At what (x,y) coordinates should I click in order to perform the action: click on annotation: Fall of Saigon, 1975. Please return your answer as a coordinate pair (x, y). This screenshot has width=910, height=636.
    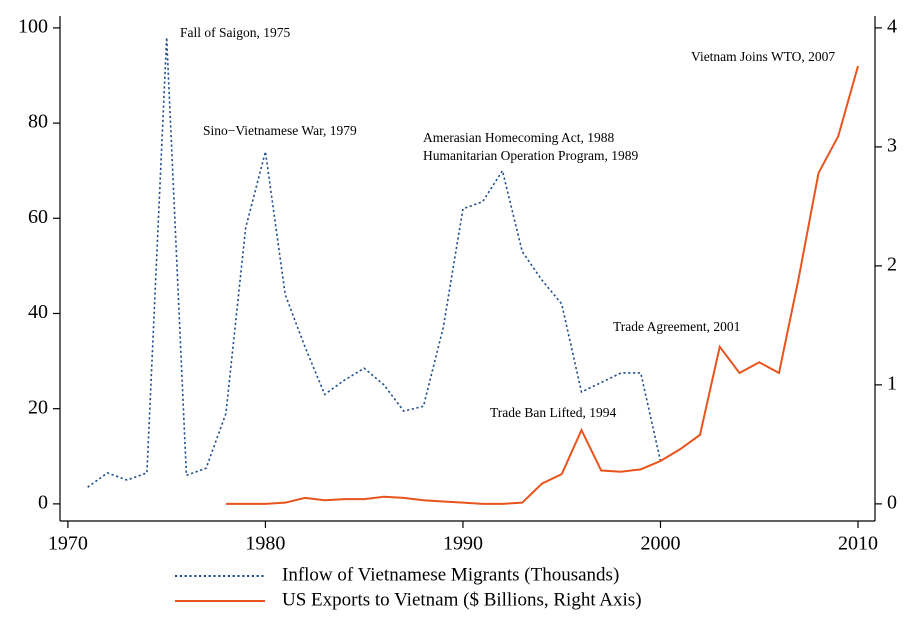
    Looking at the image, I should click on (235, 32).